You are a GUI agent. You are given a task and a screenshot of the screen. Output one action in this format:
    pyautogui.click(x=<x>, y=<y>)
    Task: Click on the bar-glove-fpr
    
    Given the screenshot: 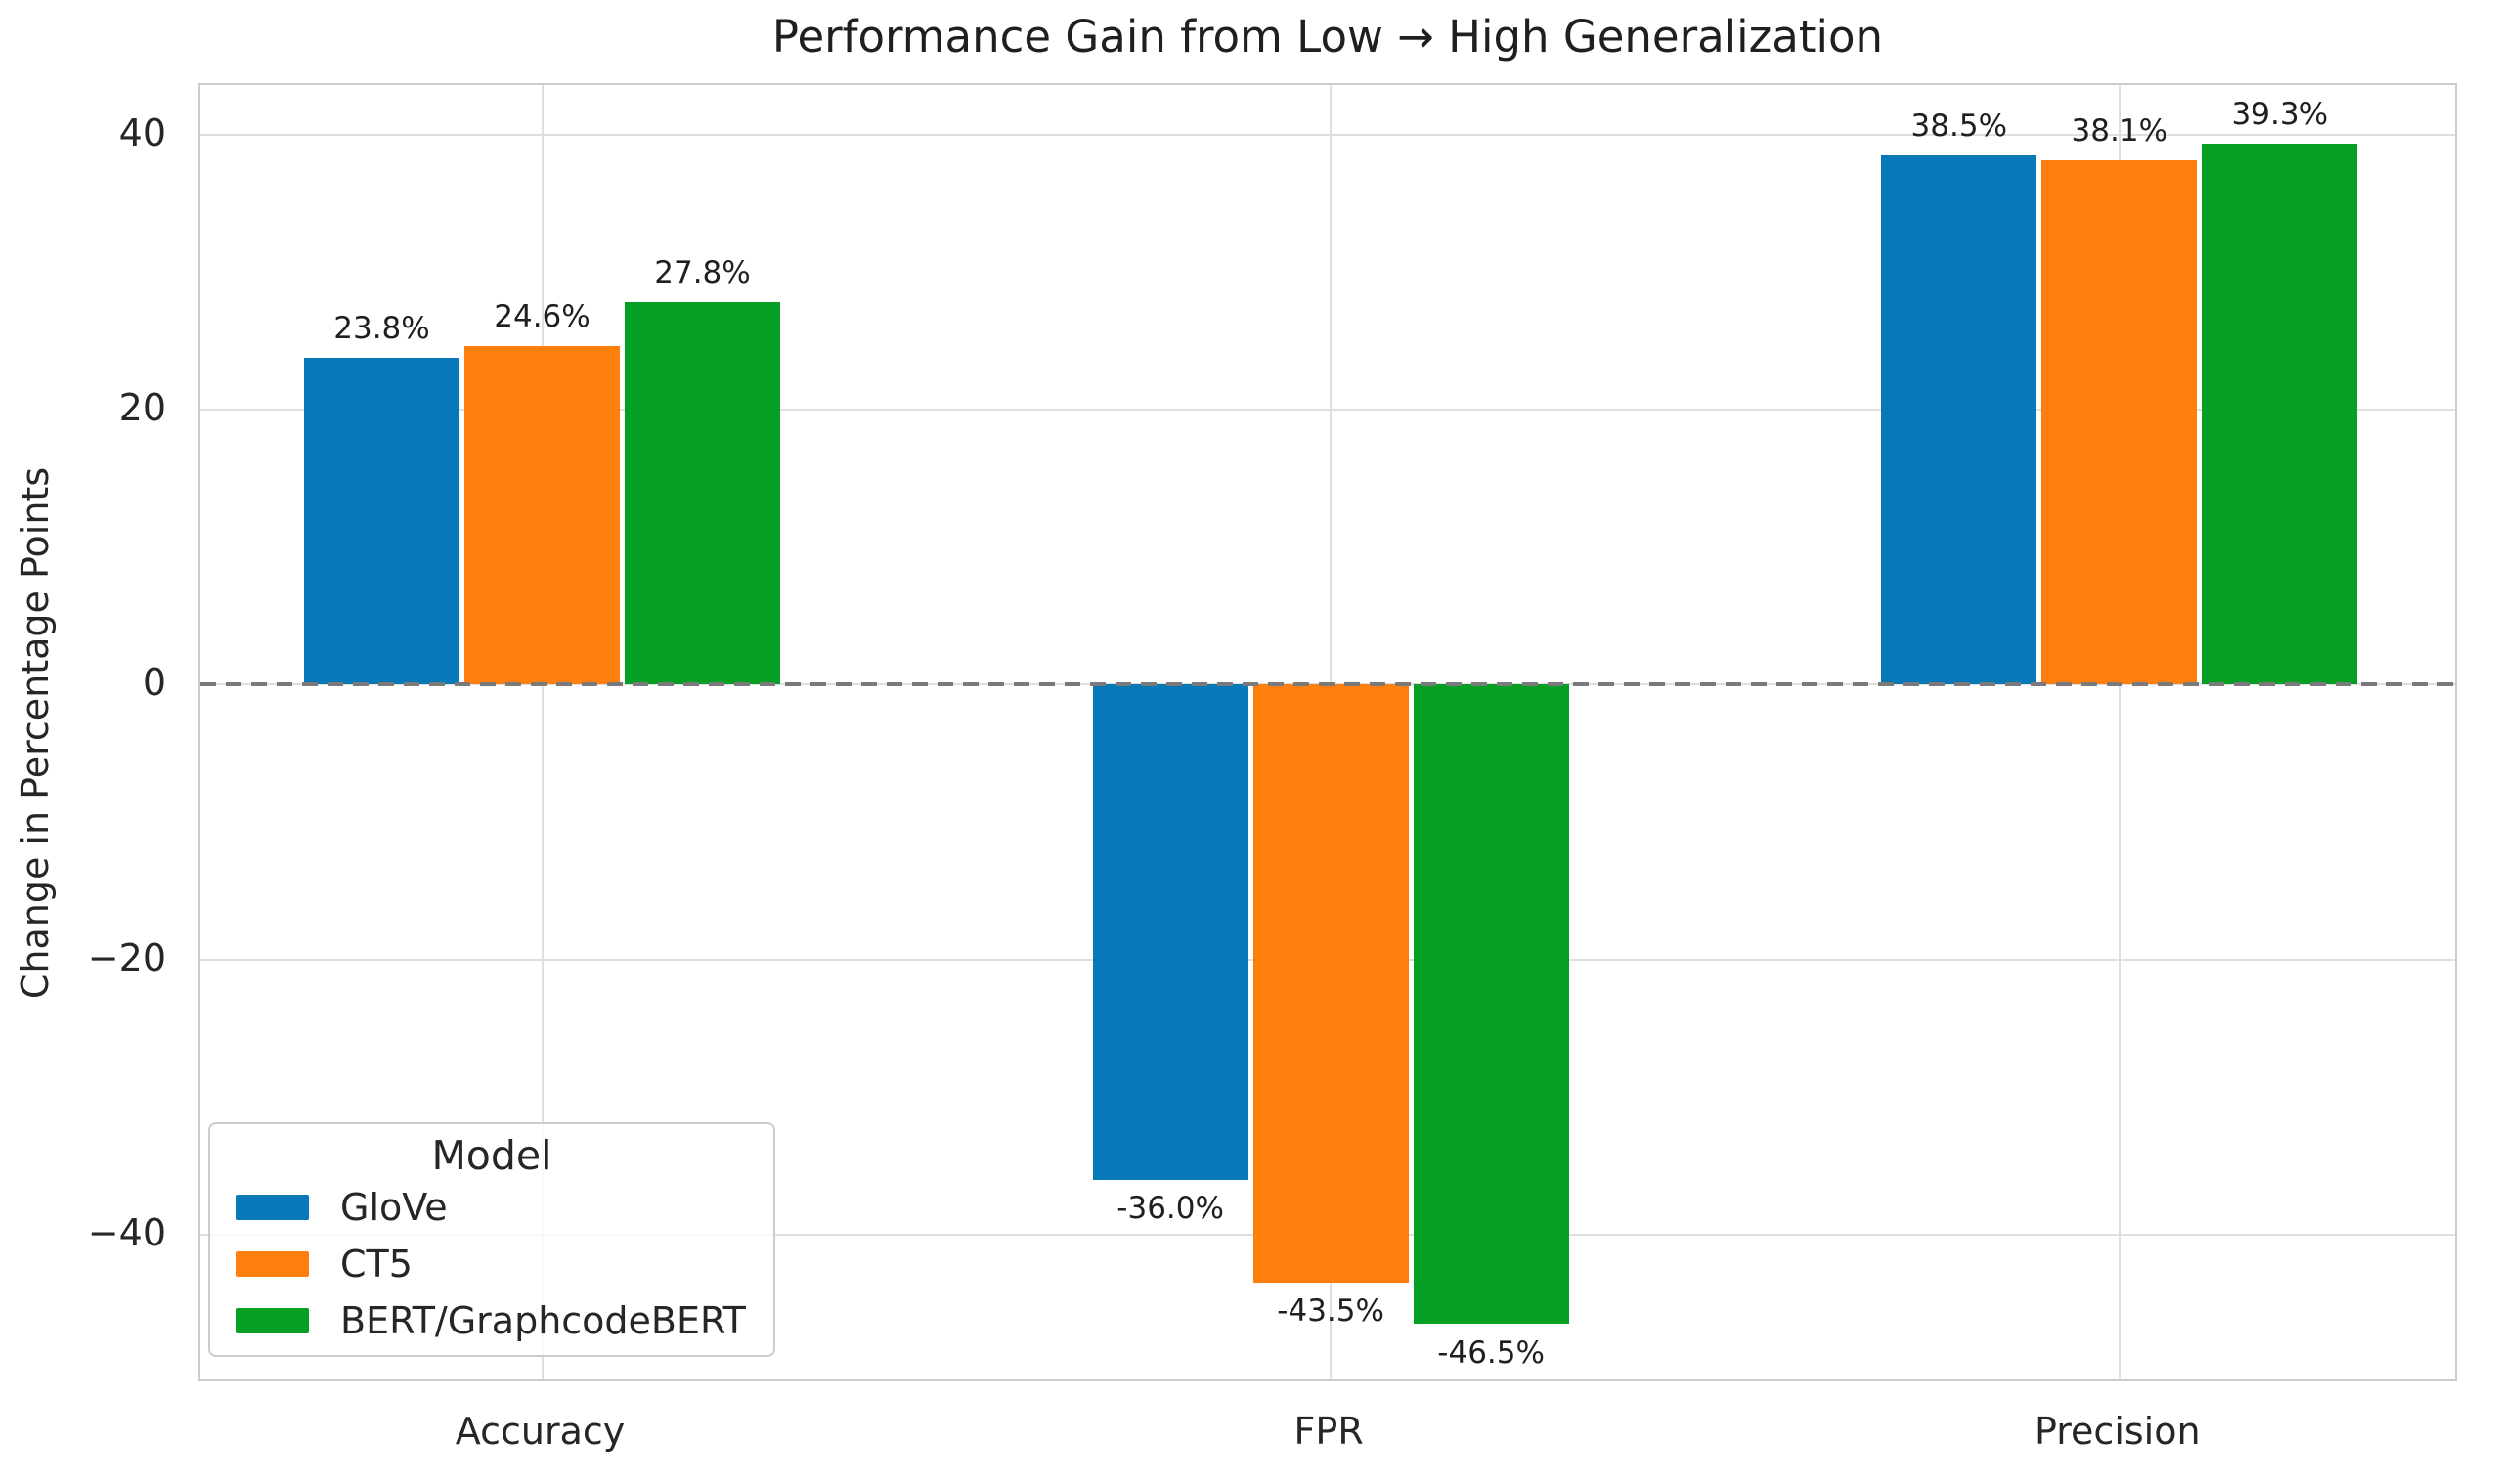 What is the action you would take?
    pyautogui.click(x=1170, y=932)
    